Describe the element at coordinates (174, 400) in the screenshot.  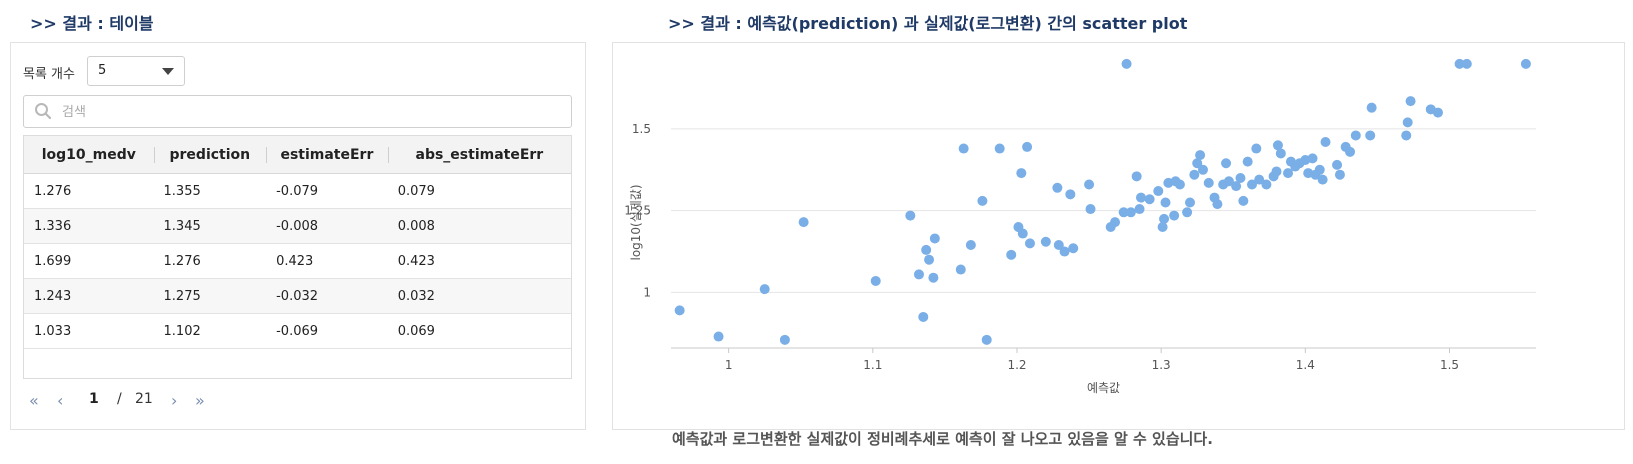
I see `next-page-icon: ›` at that location.